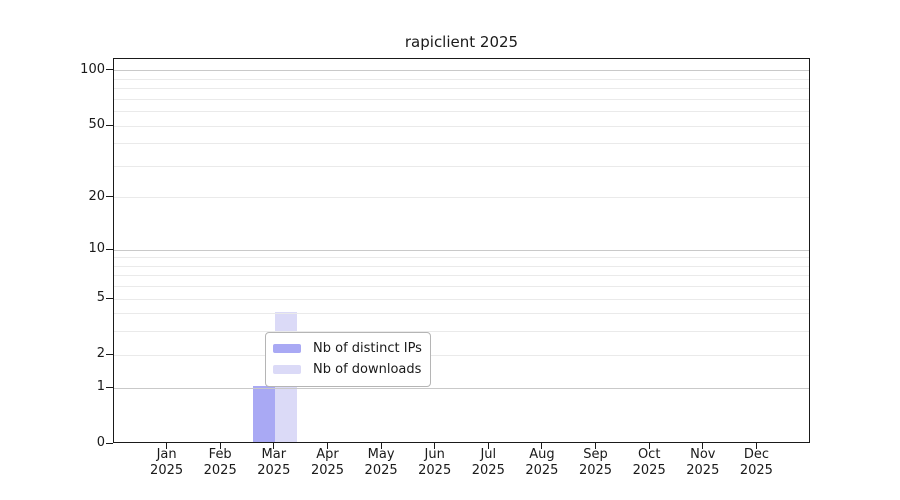 The height and width of the screenshot is (500, 900). I want to click on x-axis-tick-label: Dec 2025, so click(756, 462).